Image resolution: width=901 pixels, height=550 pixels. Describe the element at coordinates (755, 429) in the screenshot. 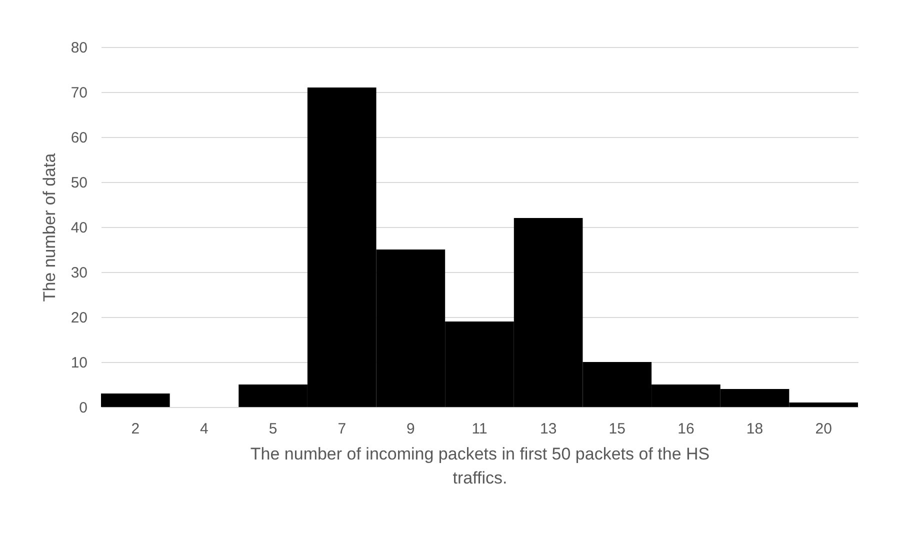

I see `x-tick-label: 18` at that location.